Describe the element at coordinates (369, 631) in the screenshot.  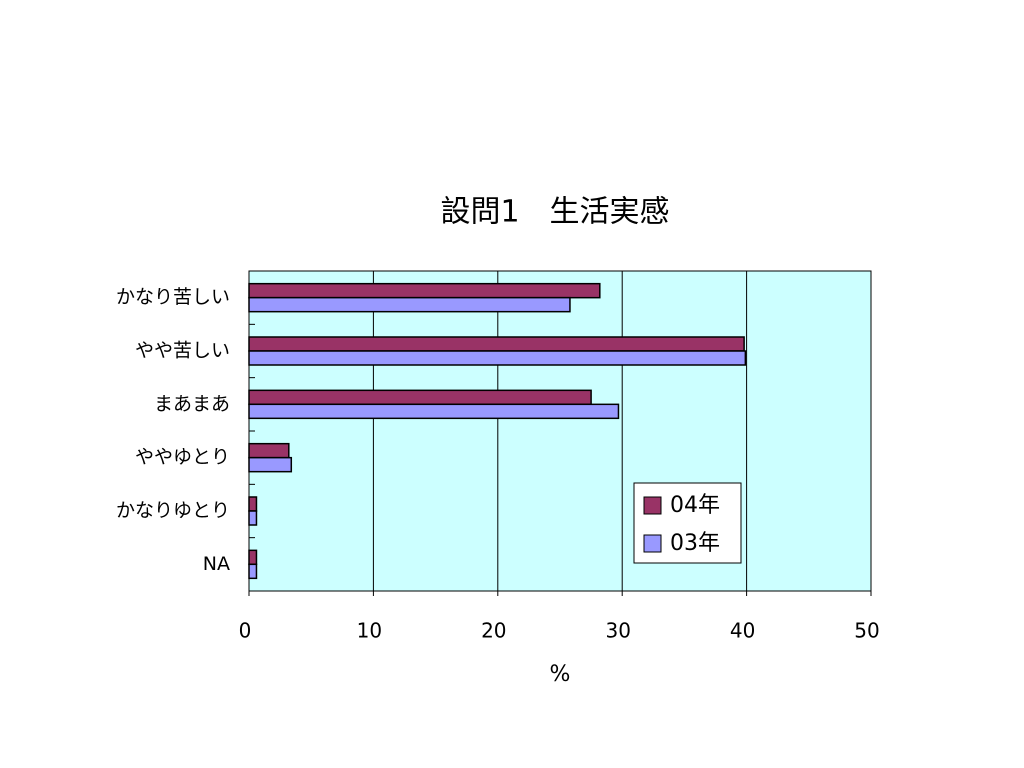
I see `x-tick-label: 10` at that location.